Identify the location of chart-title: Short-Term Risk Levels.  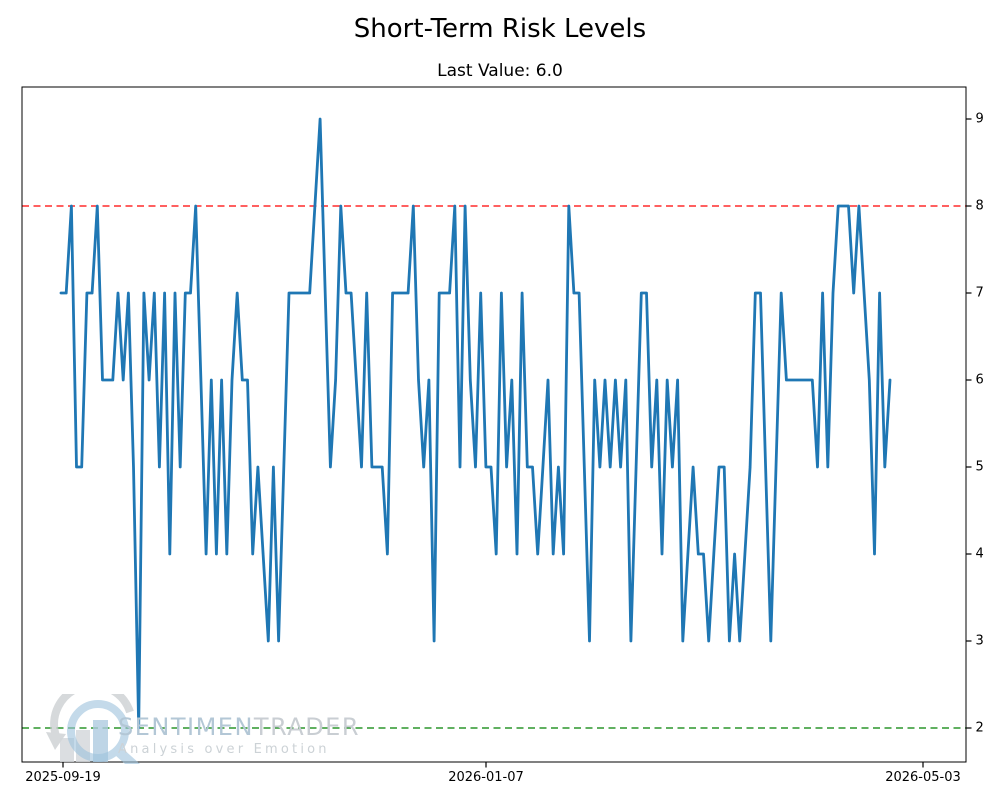
(500, 29).